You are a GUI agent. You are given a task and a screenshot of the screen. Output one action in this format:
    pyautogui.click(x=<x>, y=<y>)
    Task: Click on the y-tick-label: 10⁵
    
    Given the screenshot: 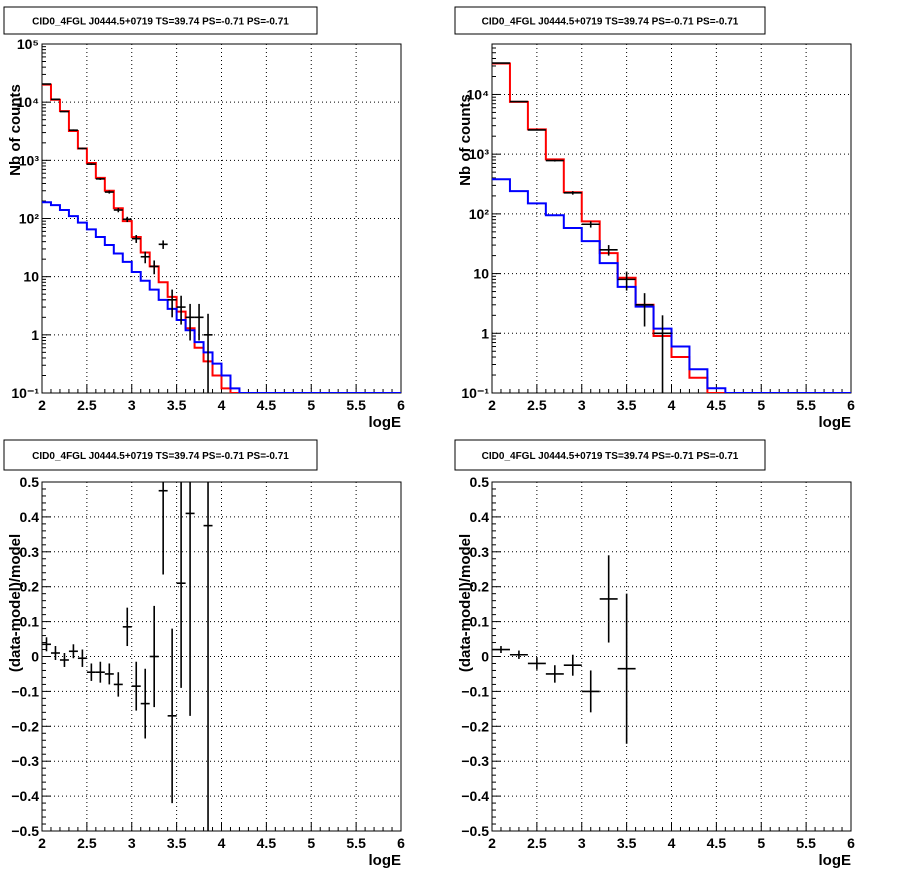 What is the action you would take?
    pyautogui.click(x=28, y=44)
    